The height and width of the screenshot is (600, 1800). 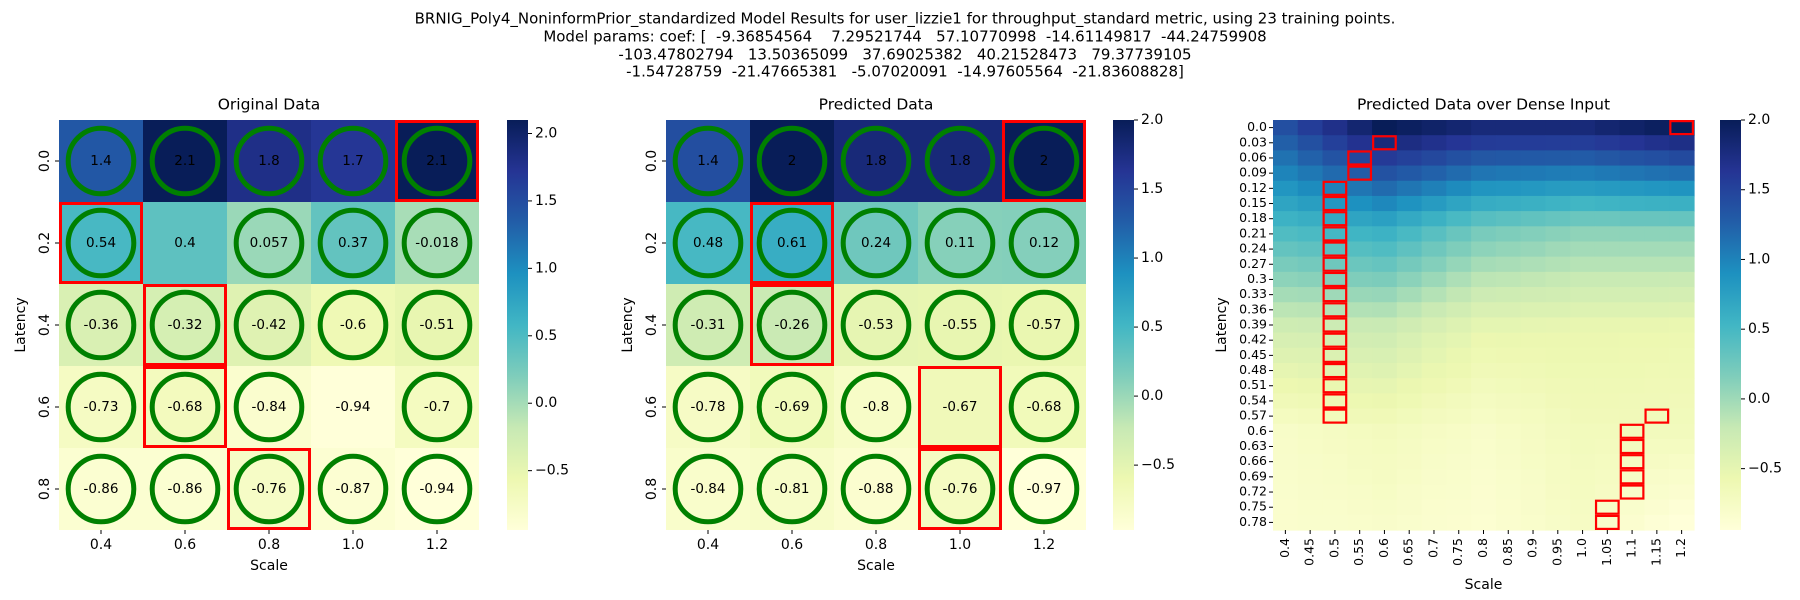 What do you see at coordinates (353, 489) in the screenshot?
I see `cell-annotation: -0.87` at bounding box center [353, 489].